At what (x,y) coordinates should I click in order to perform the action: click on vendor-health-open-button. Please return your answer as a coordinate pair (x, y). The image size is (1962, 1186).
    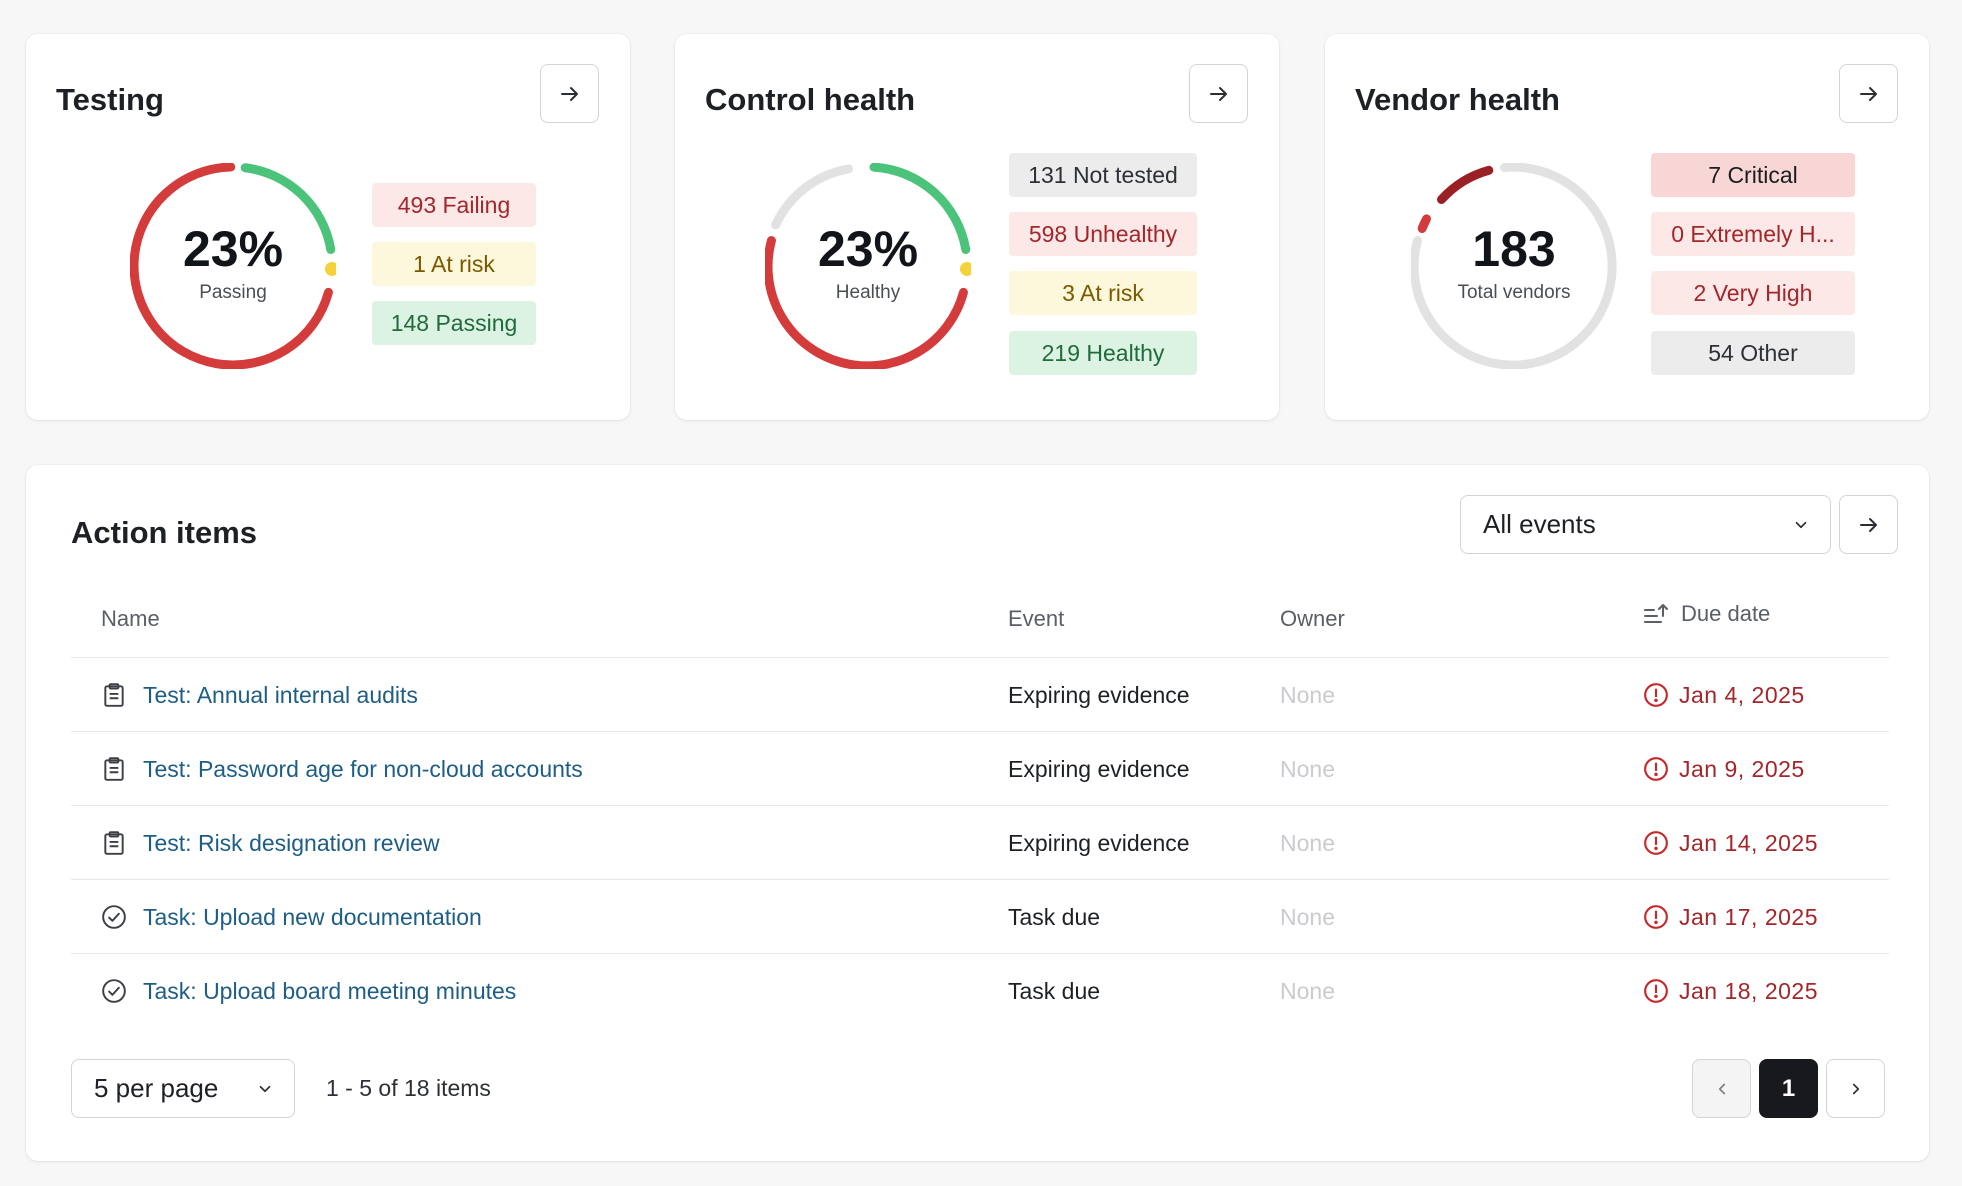
    Looking at the image, I should click on (1868, 93).